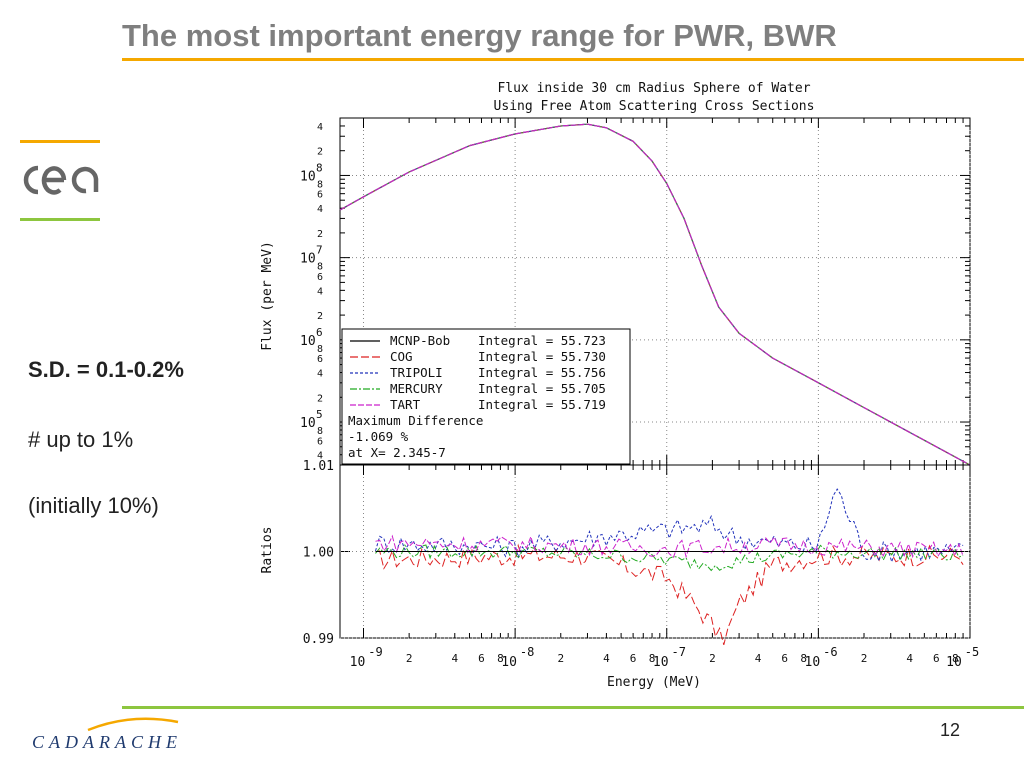  Describe the element at coordinates (830, 652) in the screenshot. I see `x-tick-label-exponent: -6` at that location.